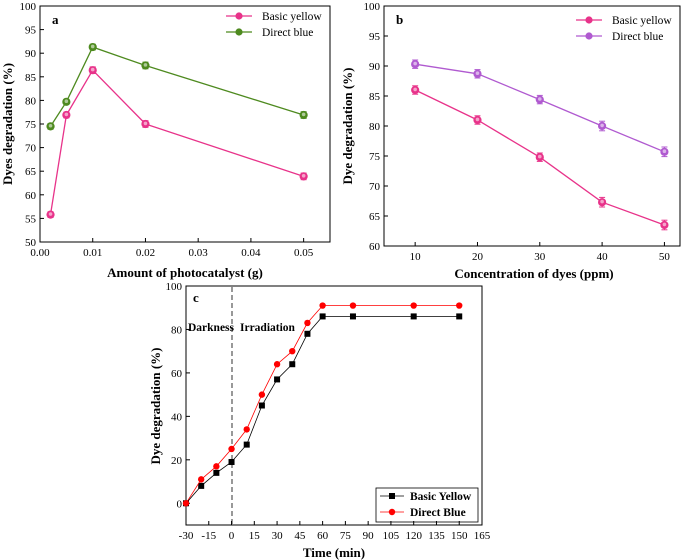  Describe the element at coordinates (334, 552) in the screenshot. I see `panel-c-x-axis-label: Time (min)` at that location.